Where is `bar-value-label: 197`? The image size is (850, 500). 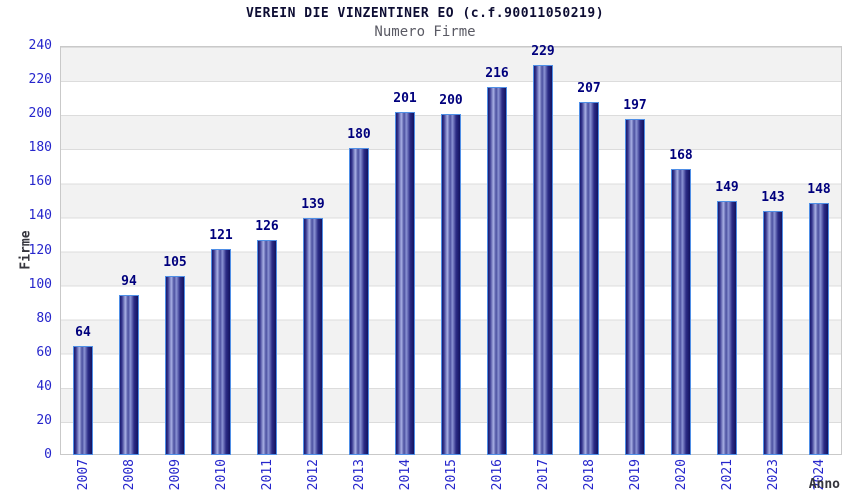
bar-value-label: 197 is located at coordinates (635, 106).